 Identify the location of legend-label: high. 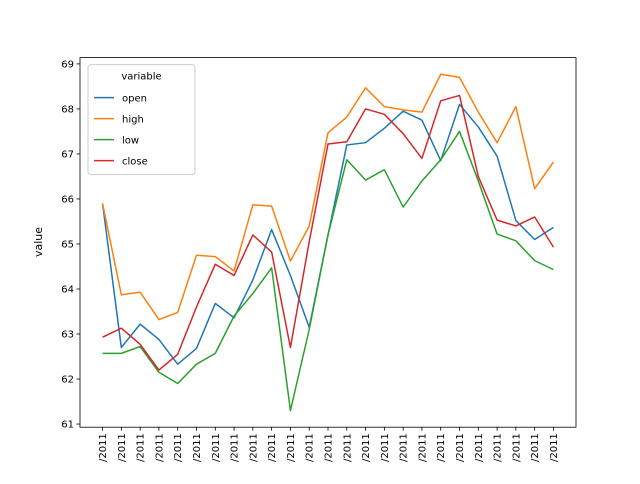
(133, 120).